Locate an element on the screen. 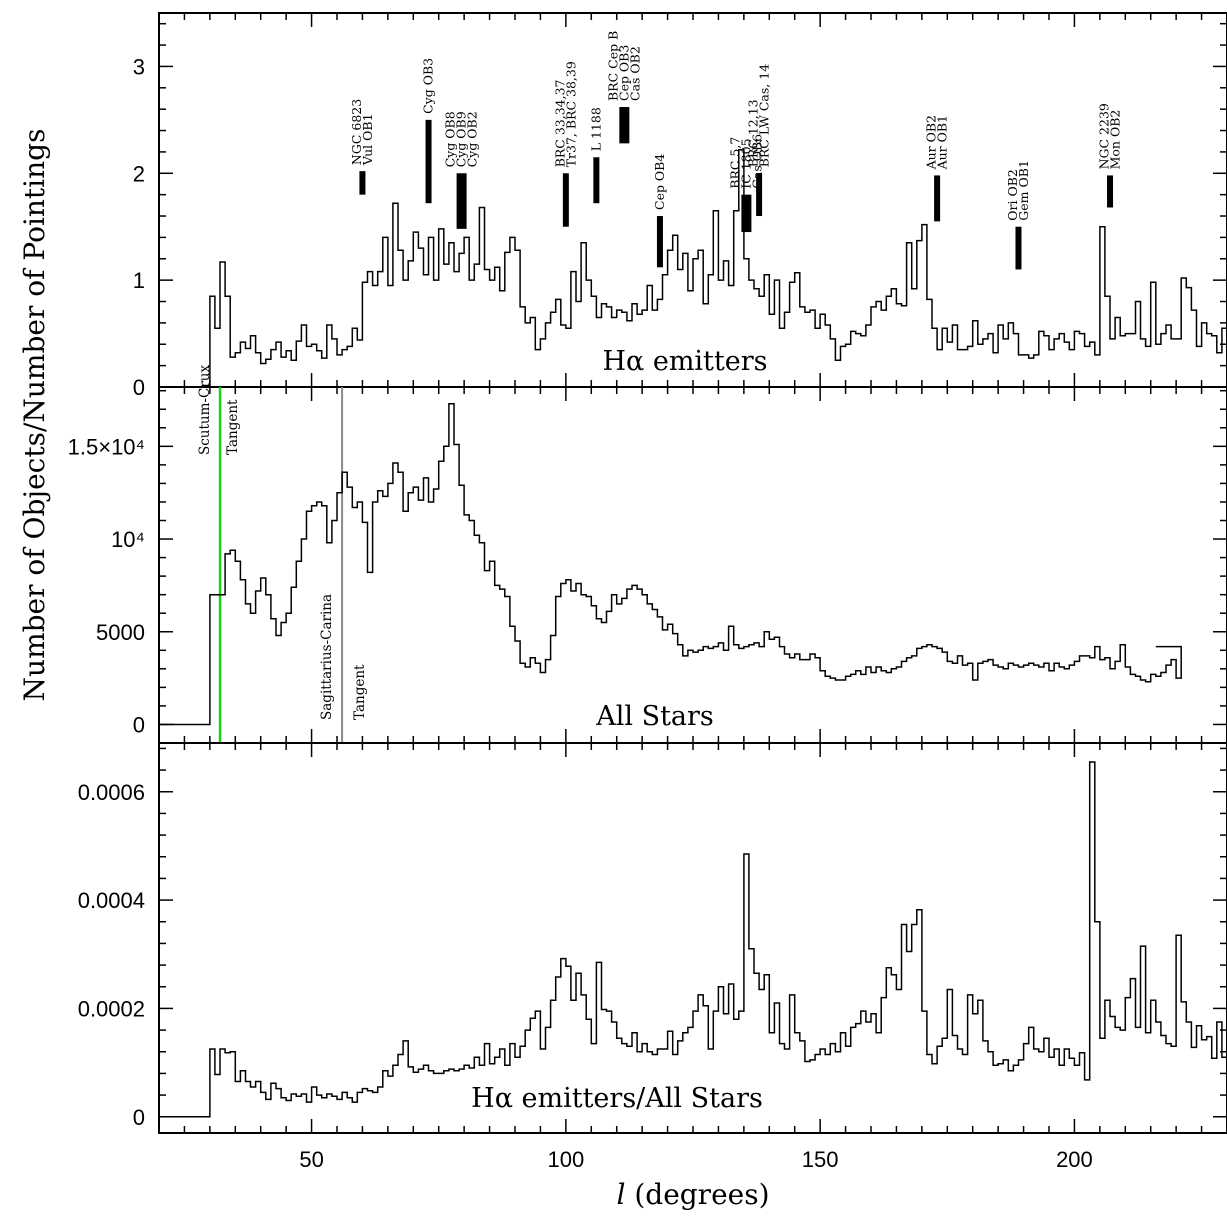 The image size is (1227, 1217). region-label: BRC 33,34,37 is located at coordinates (559, 123).